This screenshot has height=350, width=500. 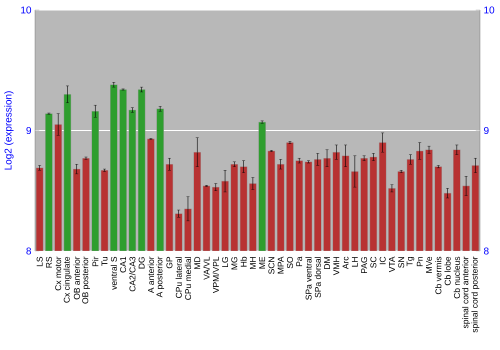 I want to click on x-tick-label: LG, so click(x=225, y=262).